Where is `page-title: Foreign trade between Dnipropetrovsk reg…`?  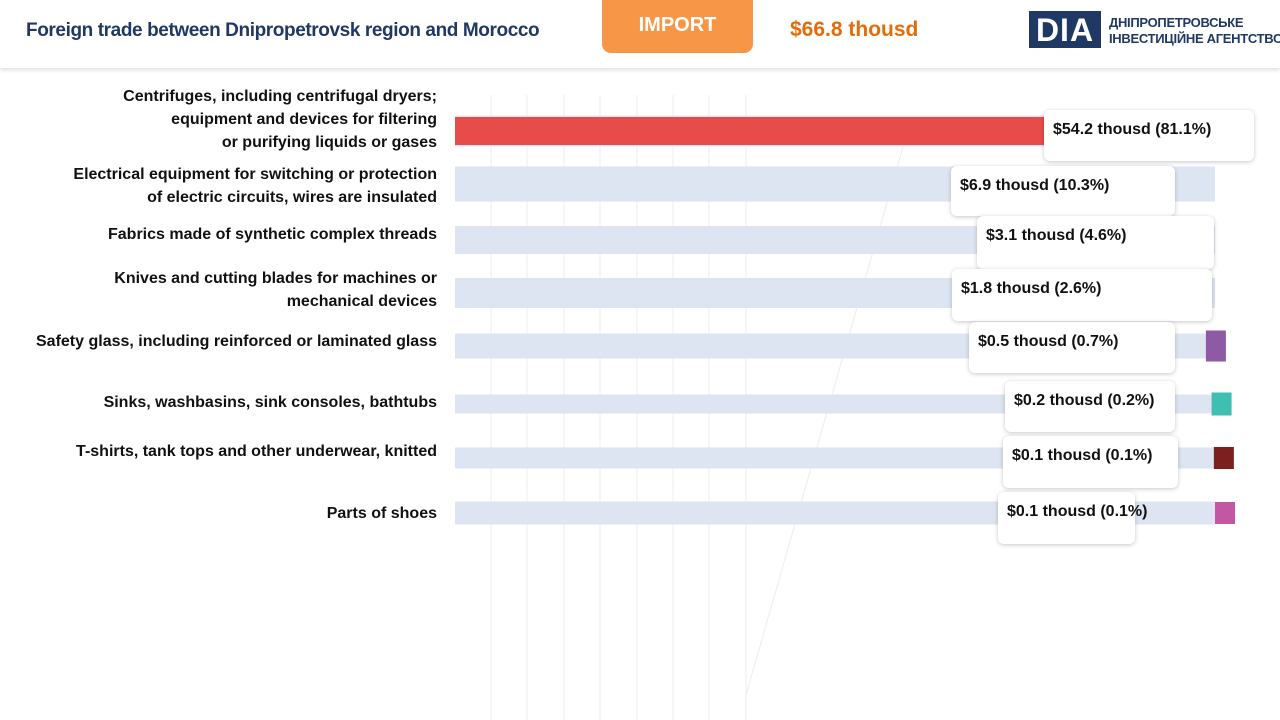
page-title: Foreign trade between Dnipropetrovsk reg… is located at coordinates (283, 30).